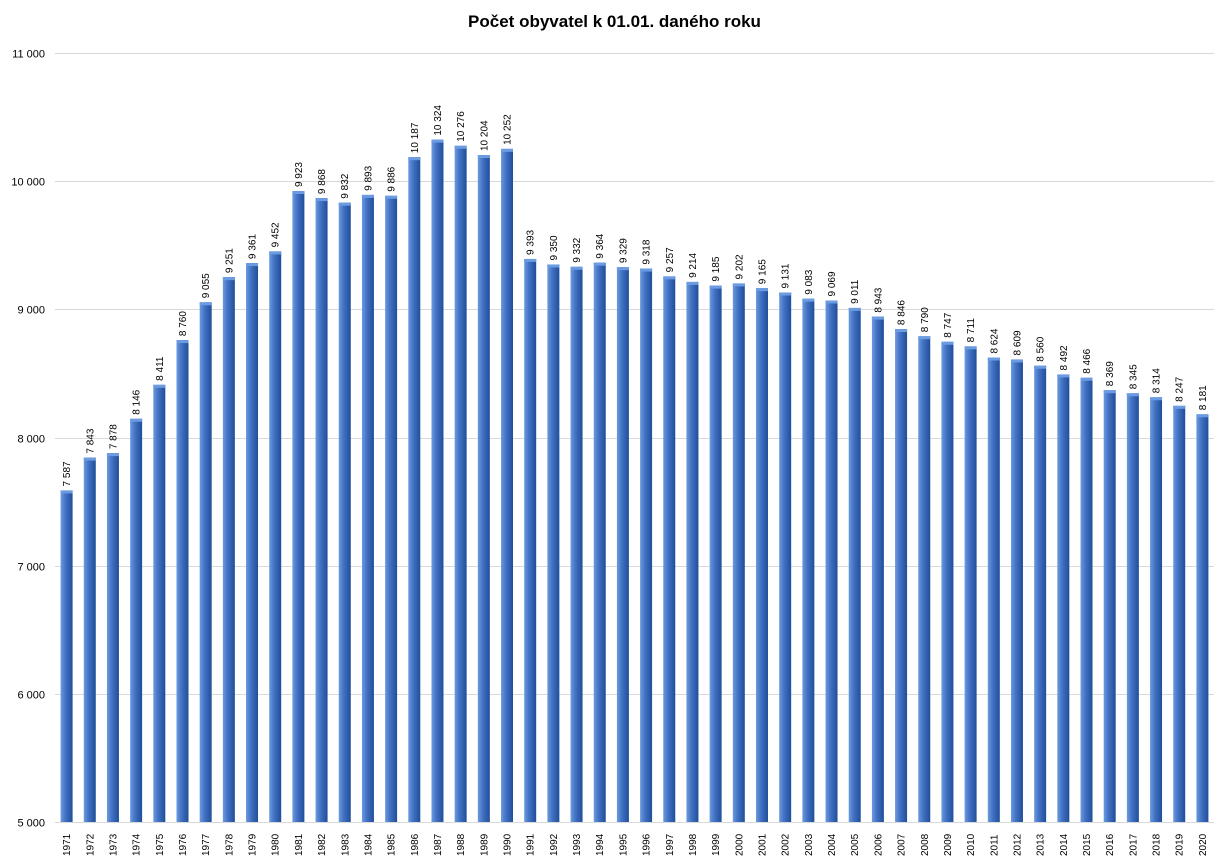 This screenshot has width=1229, height=863. Describe the element at coordinates (345, 844) in the screenshot. I see `x-tick-label: 1983` at that location.